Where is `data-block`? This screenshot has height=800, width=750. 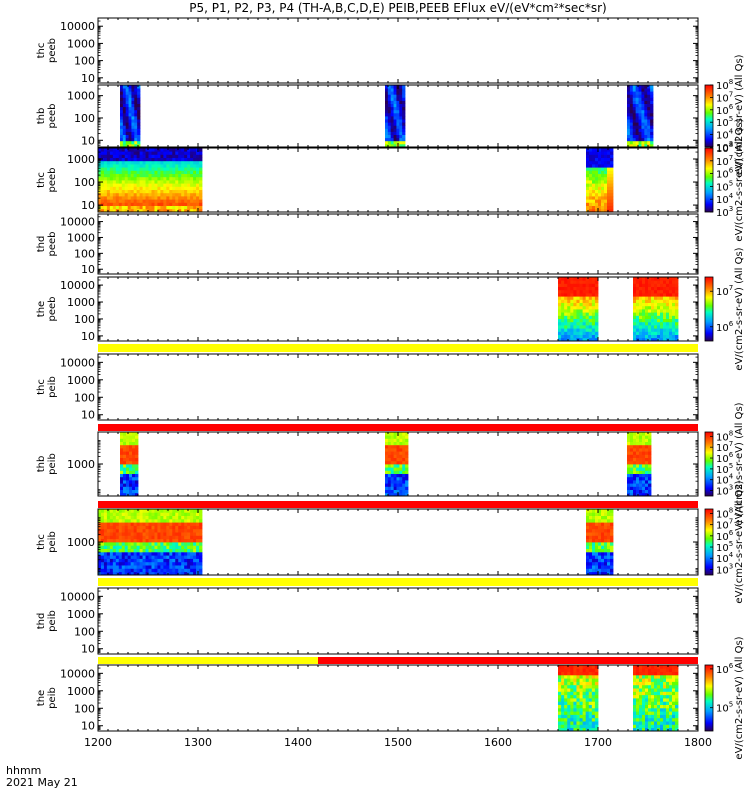 data-block is located at coordinates (130, 116).